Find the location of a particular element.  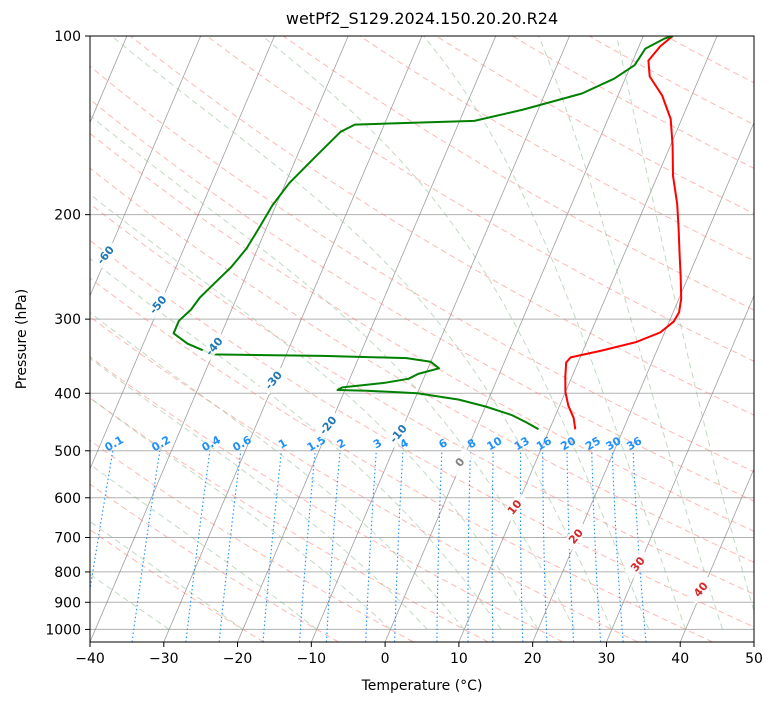

x-tick-label: 50 is located at coordinates (754, 659).